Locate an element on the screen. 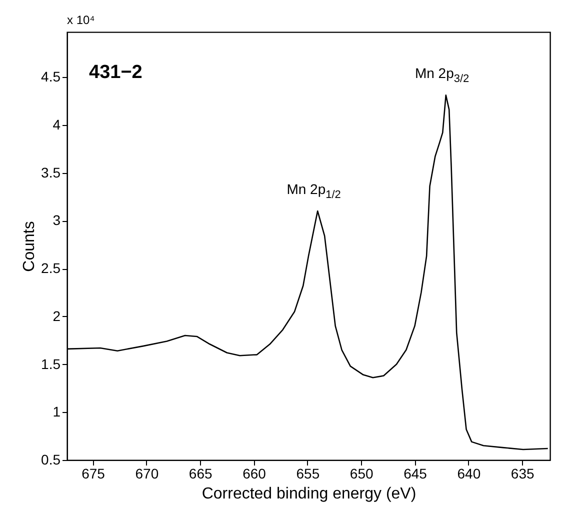  annotation: 431−2 is located at coordinates (115, 72).